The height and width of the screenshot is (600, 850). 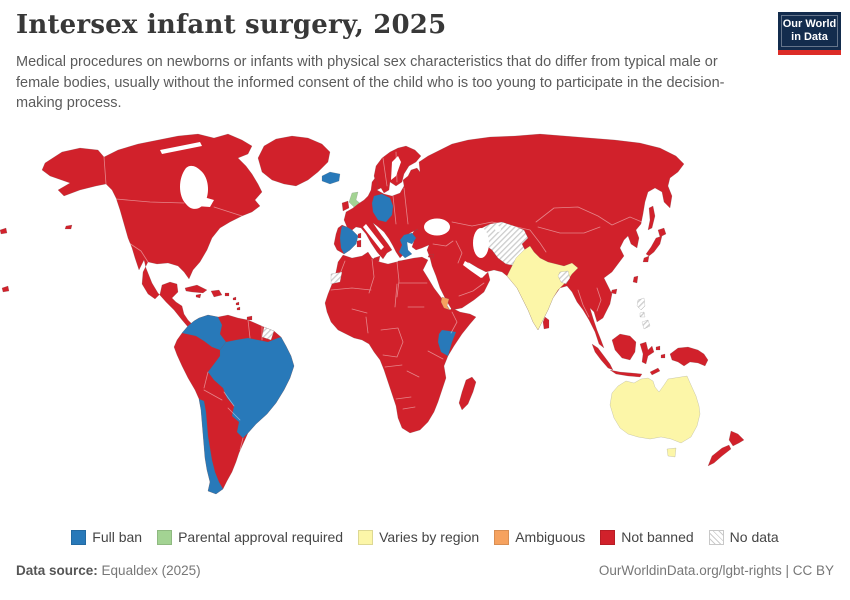 What do you see at coordinates (331, 178) in the screenshot?
I see `iceland-region` at bounding box center [331, 178].